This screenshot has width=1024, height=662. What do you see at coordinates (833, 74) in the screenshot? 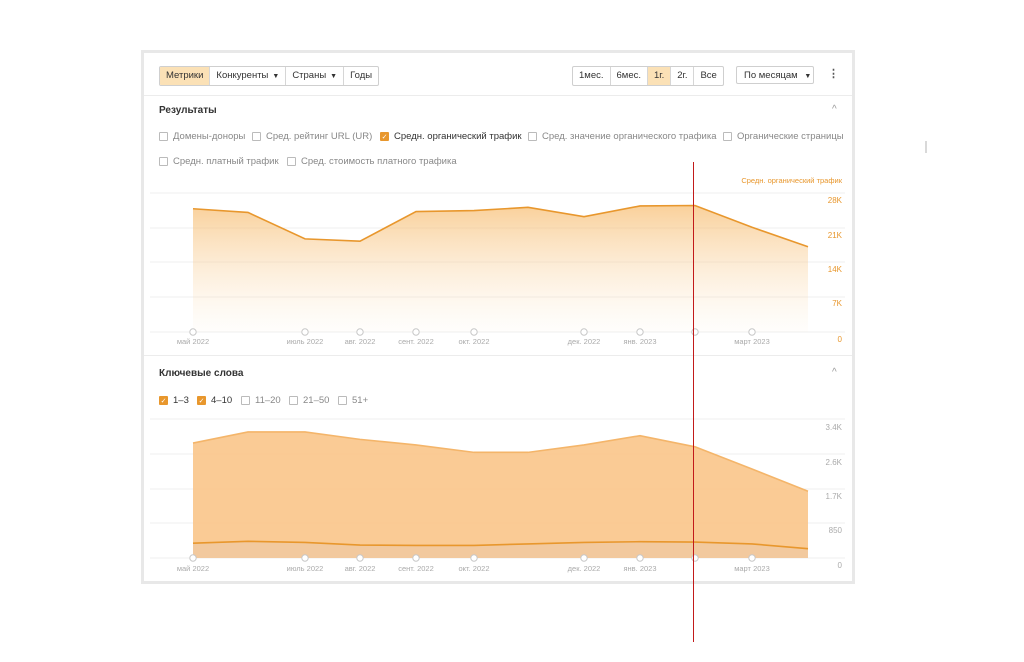
I see `more-options-icon: ⋮` at bounding box center [833, 74].